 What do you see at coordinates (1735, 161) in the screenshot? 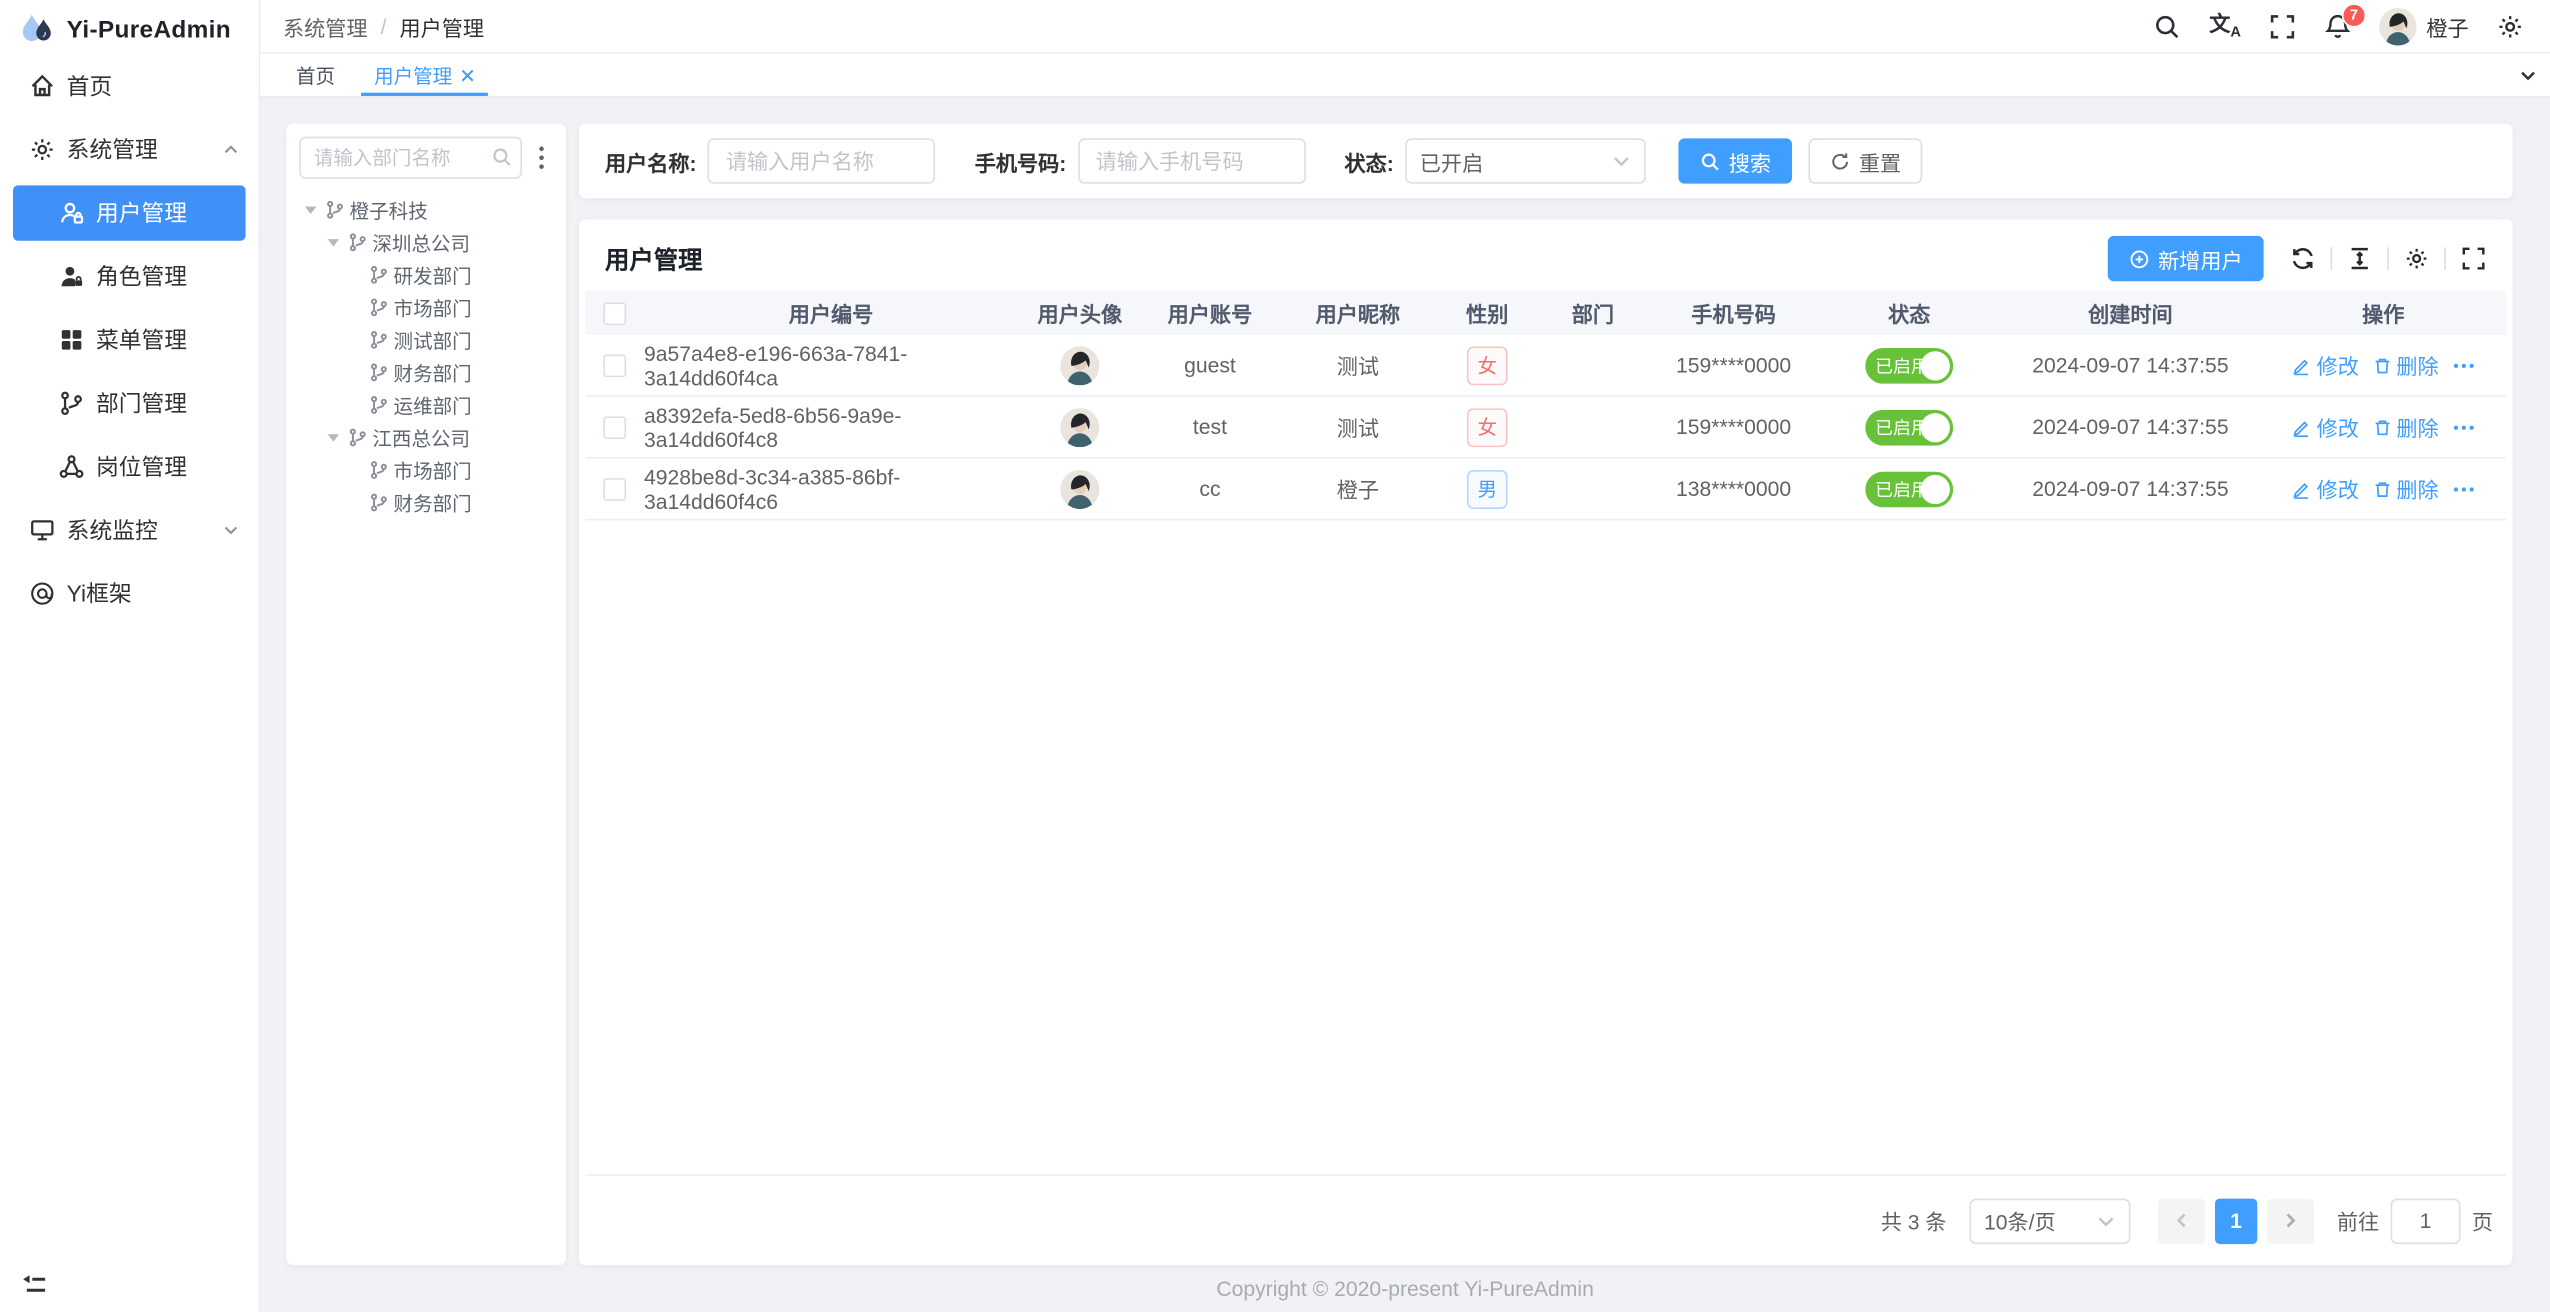
I see `search-button: 搜索` at bounding box center [1735, 161].